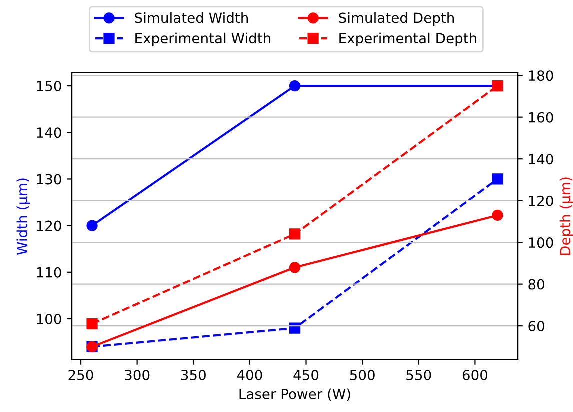  What do you see at coordinates (541, 117) in the screenshot?
I see `y2-tick-label: 160` at bounding box center [541, 117].